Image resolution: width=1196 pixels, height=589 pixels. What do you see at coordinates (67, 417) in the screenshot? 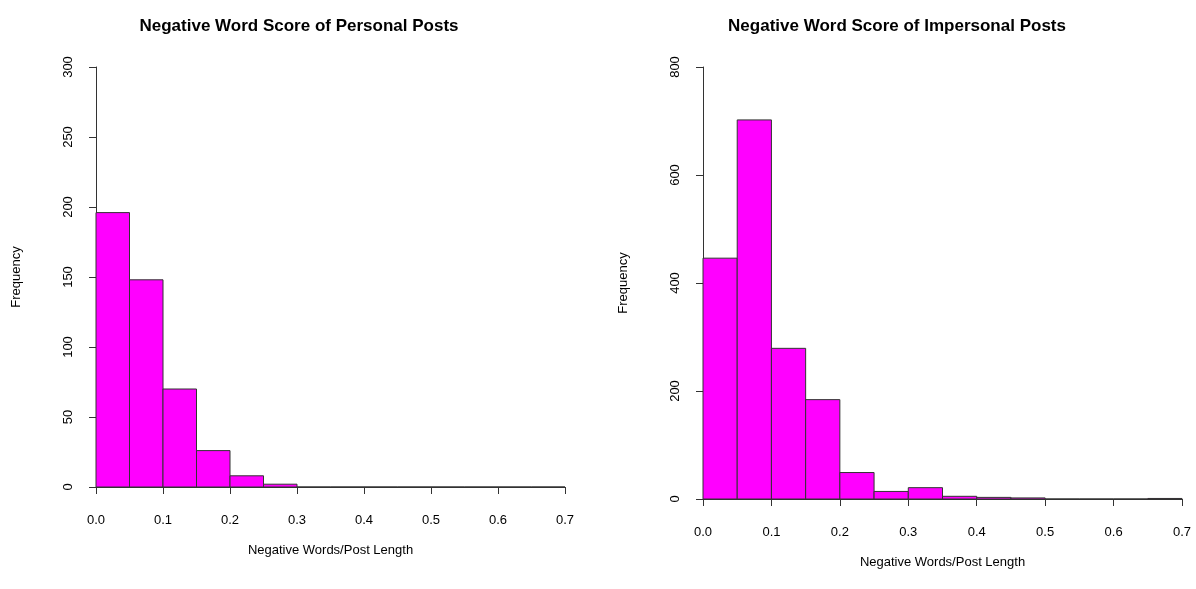
I see `y-tick-label: 50` at bounding box center [67, 417].